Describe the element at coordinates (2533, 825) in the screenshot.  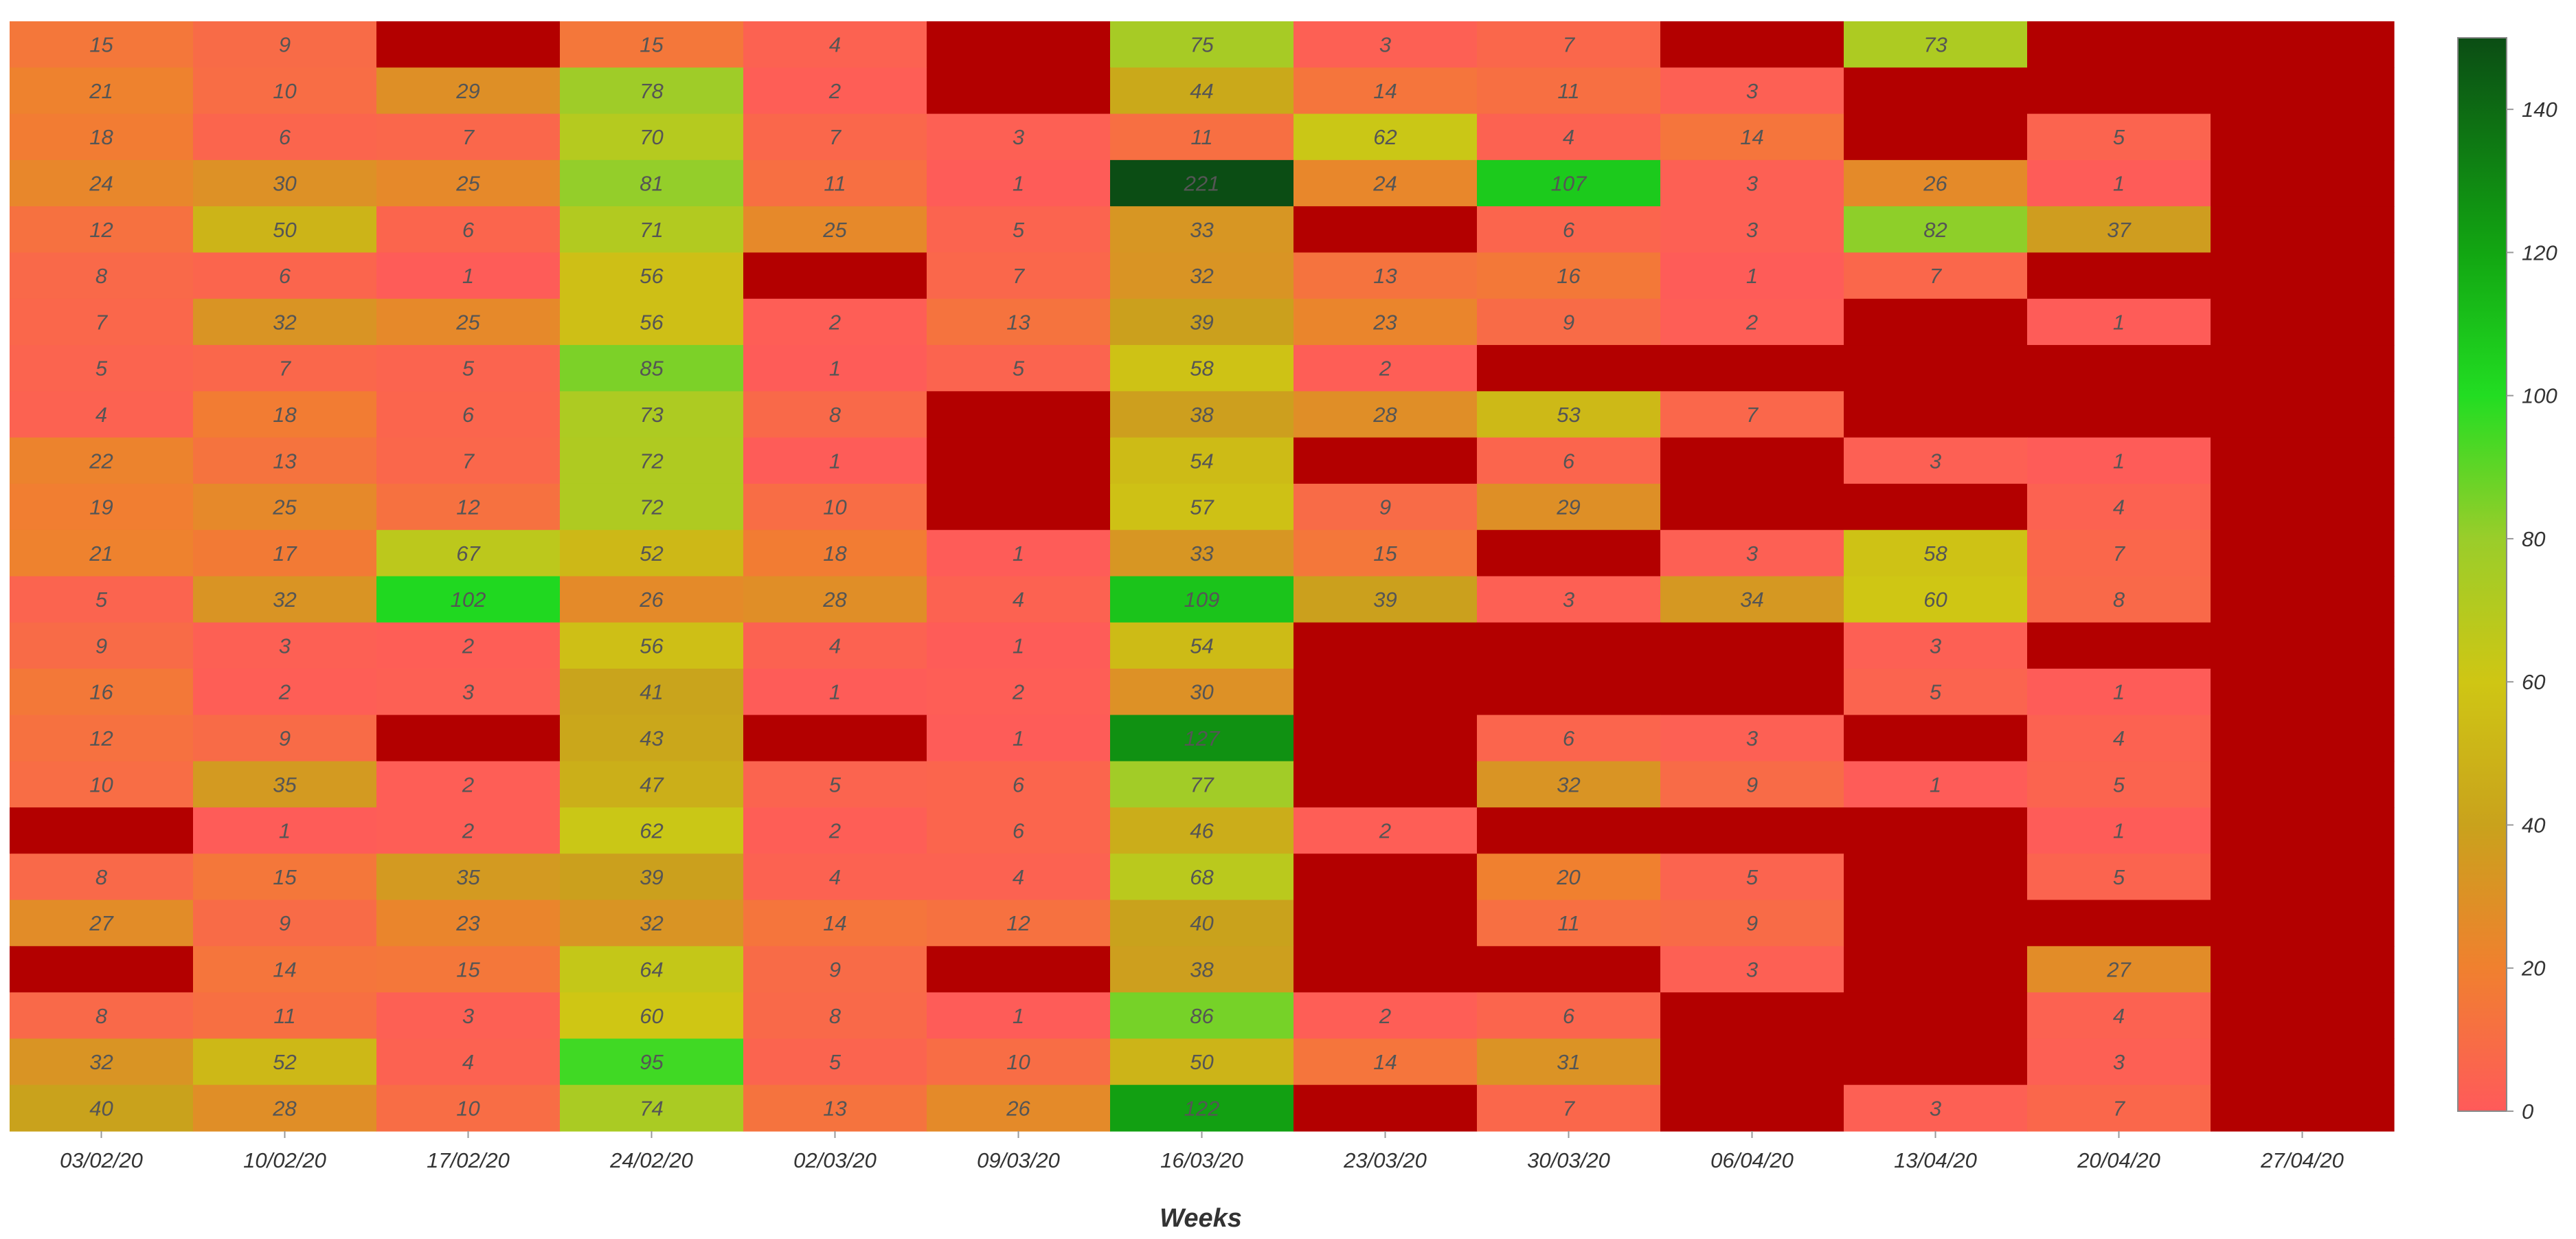
I see `colorbar-tick-label: 40` at that location.